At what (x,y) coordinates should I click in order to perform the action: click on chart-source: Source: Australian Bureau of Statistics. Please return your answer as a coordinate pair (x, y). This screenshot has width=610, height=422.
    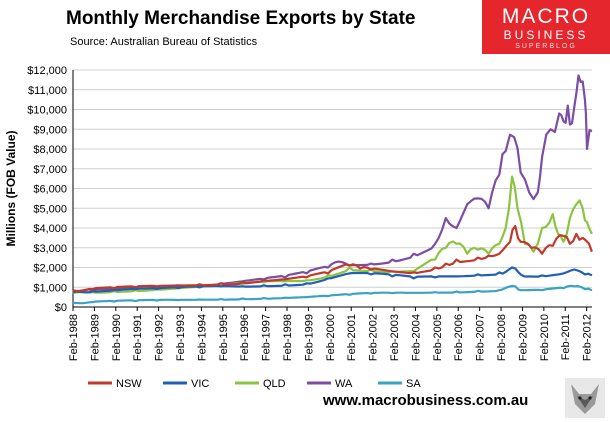
    Looking at the image, I should click on (164, 42).